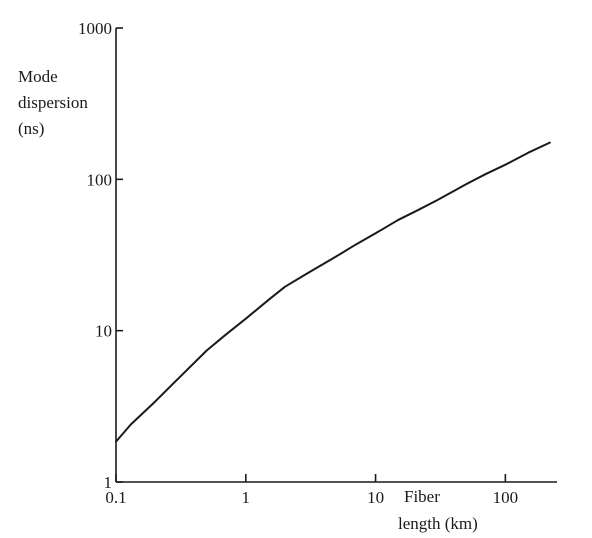  I want to click on y-tick-label: 1, so click(108, 482).